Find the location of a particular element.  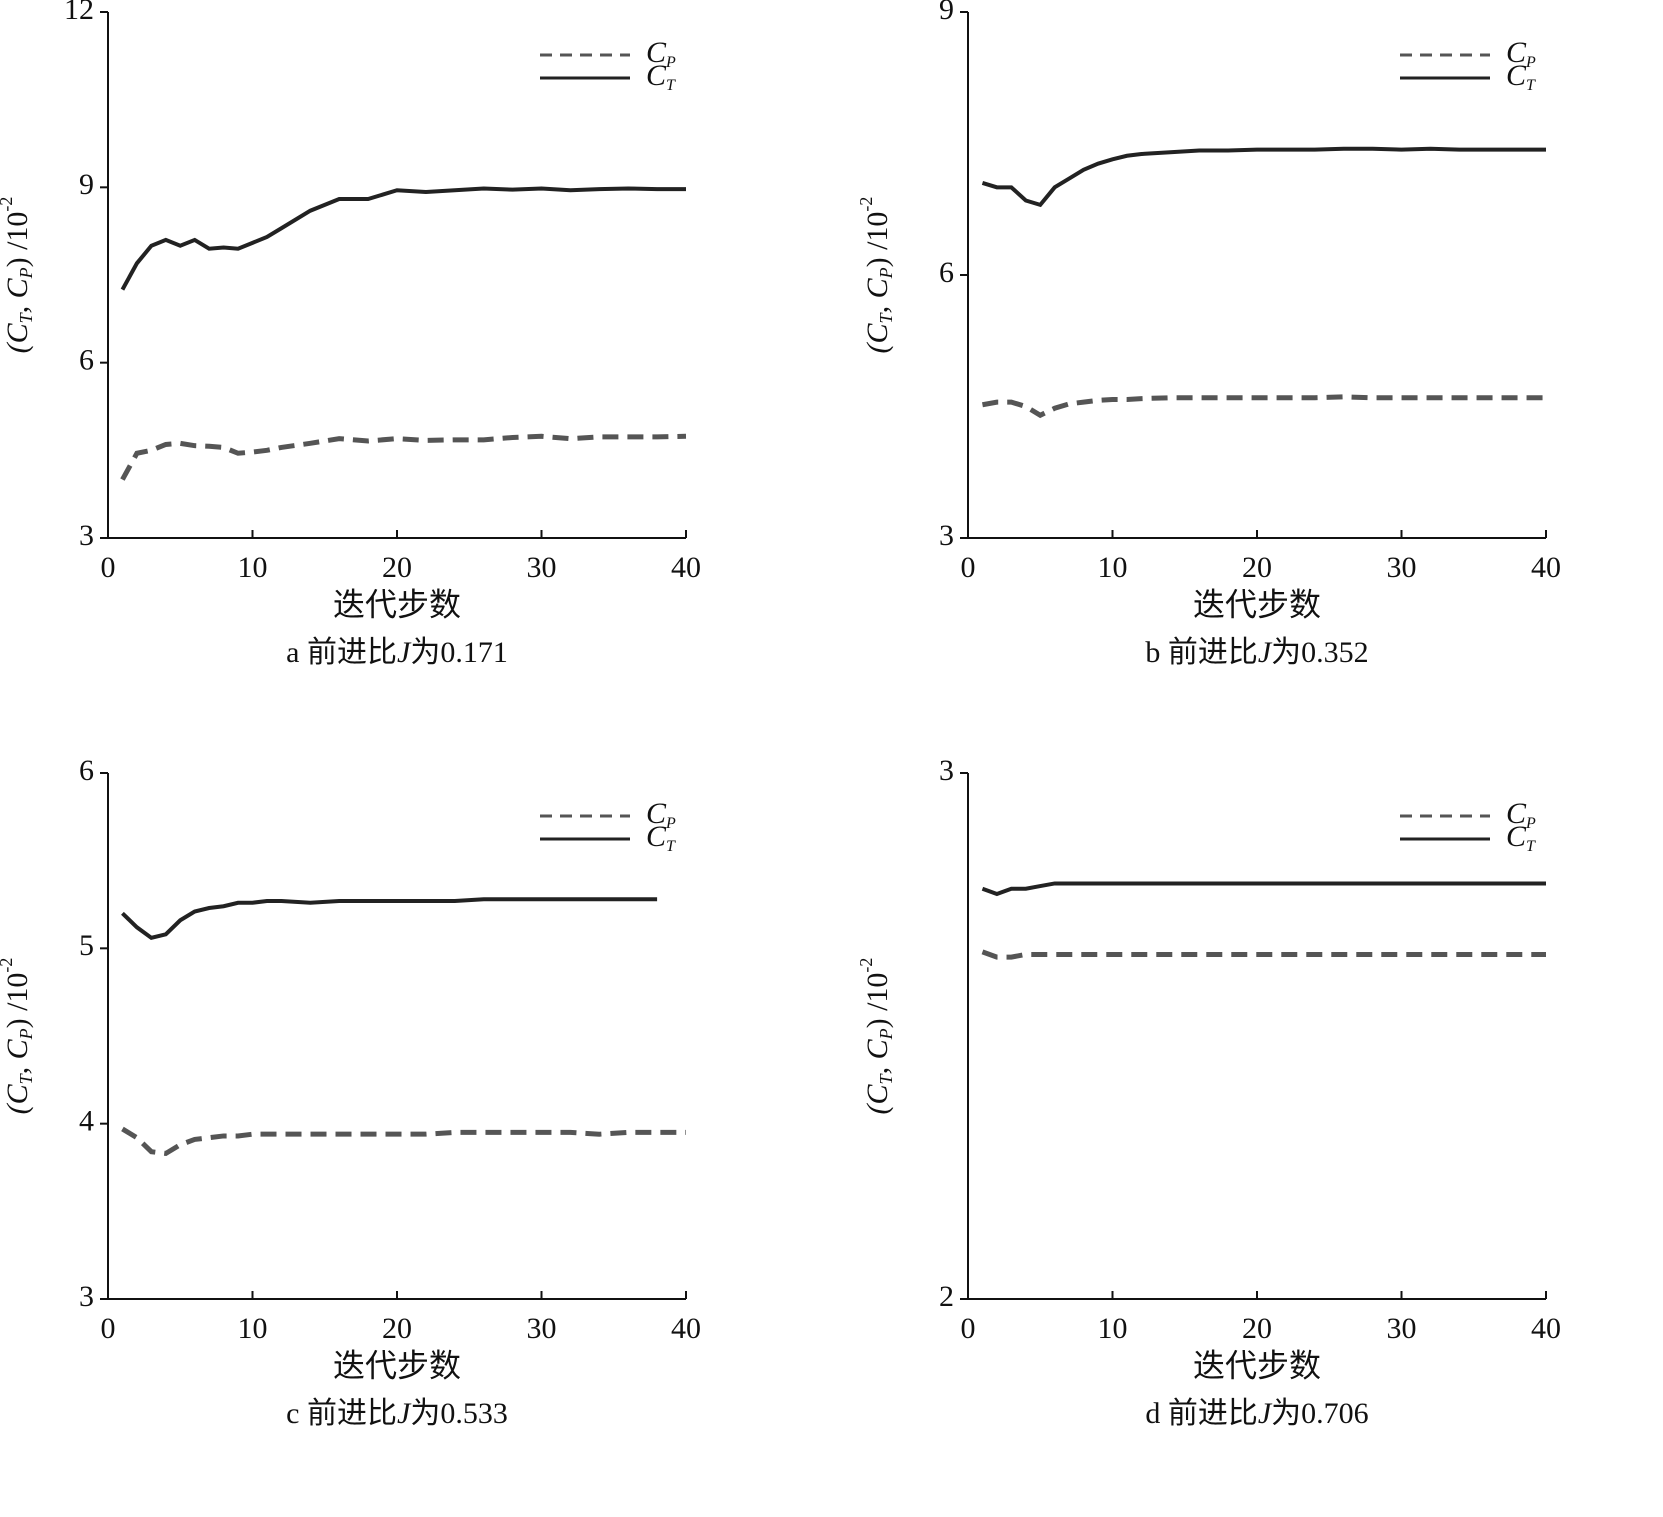

caption-part: 为0.706 is located at coordinates (1320, 1413).